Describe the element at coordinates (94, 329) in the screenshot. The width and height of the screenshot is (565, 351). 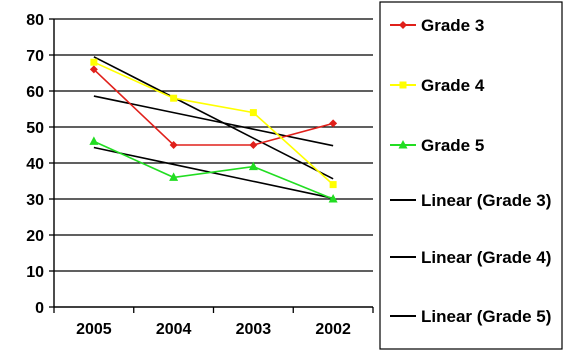
I see `x-tick-label: 2005` at that location.